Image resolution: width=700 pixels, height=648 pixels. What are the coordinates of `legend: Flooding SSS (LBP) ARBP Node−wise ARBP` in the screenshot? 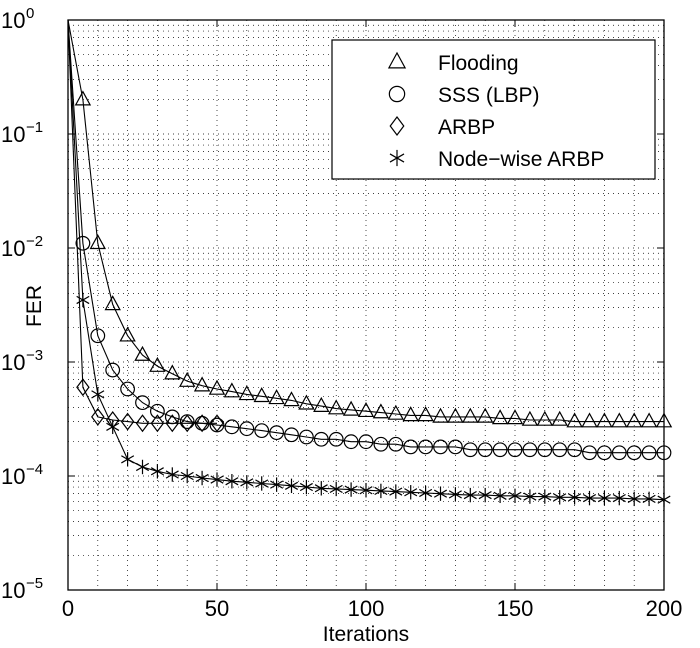 It's located at (493, 109).